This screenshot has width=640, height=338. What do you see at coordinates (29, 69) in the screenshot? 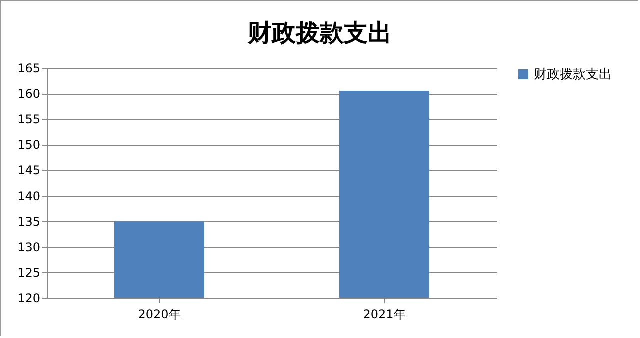
I see `y-tick-label: 165` at bounding box center [29, 69].